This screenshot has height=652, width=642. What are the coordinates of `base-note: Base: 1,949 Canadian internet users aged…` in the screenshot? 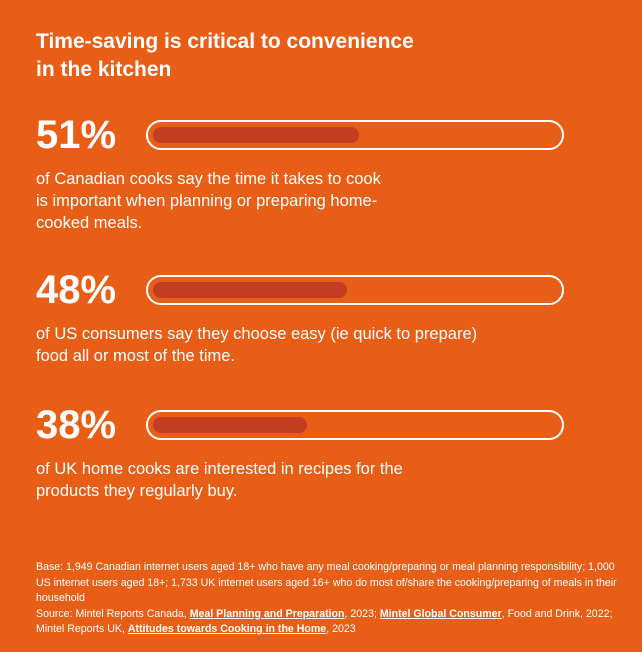 It's located at (326, 582).